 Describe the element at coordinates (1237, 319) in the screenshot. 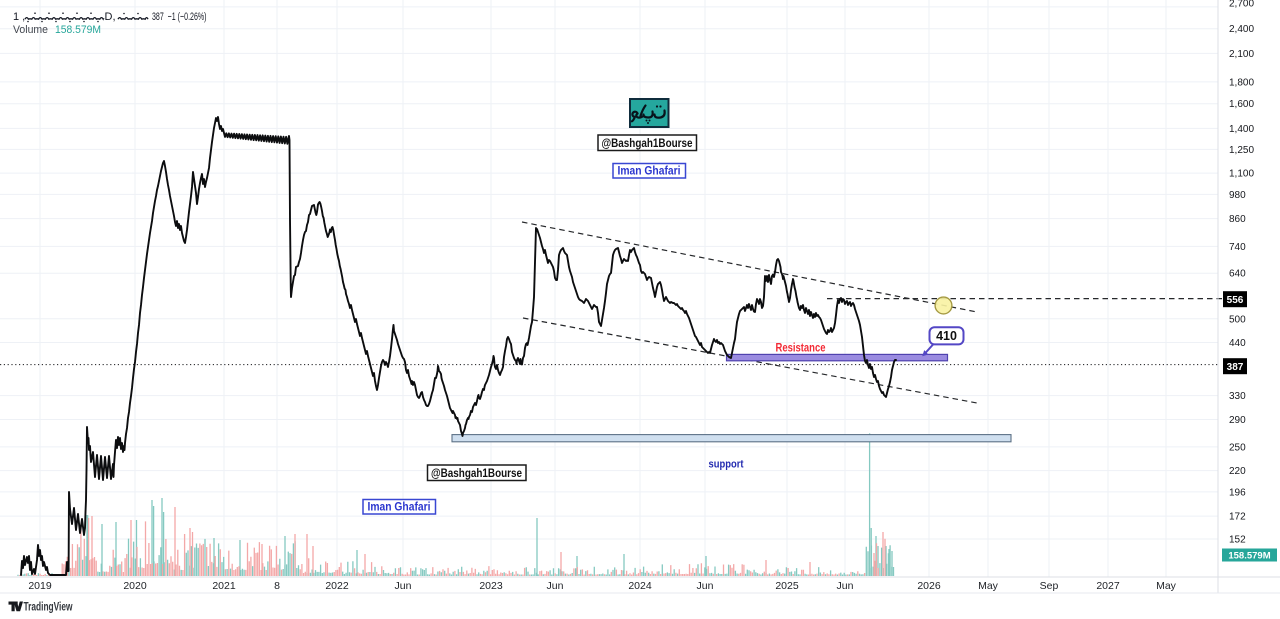

I see `svg-text: 500` at that location.